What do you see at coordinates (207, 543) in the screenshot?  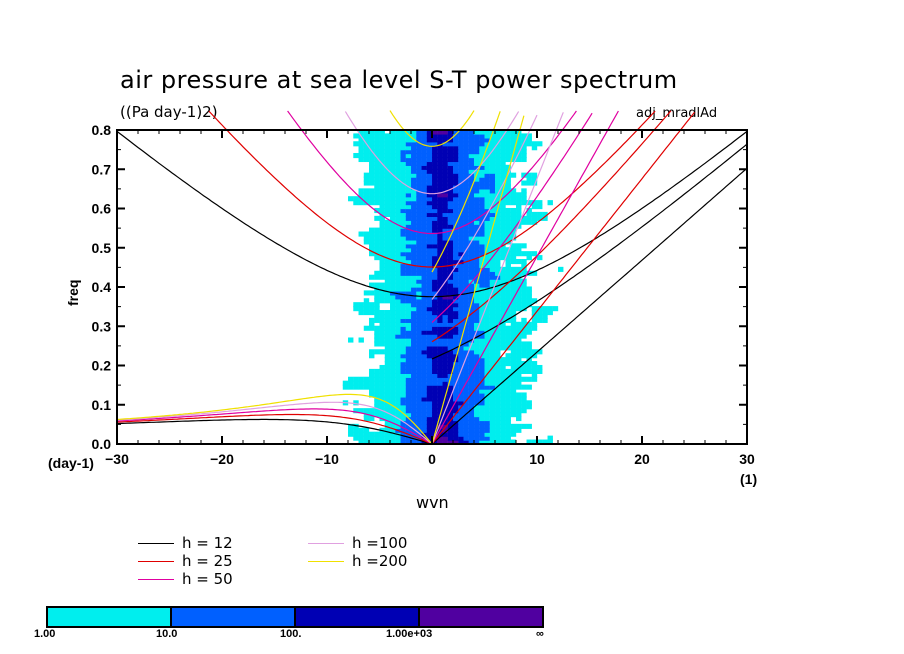 I see `legend-label: h = 12` at bounding box center [207, 543].